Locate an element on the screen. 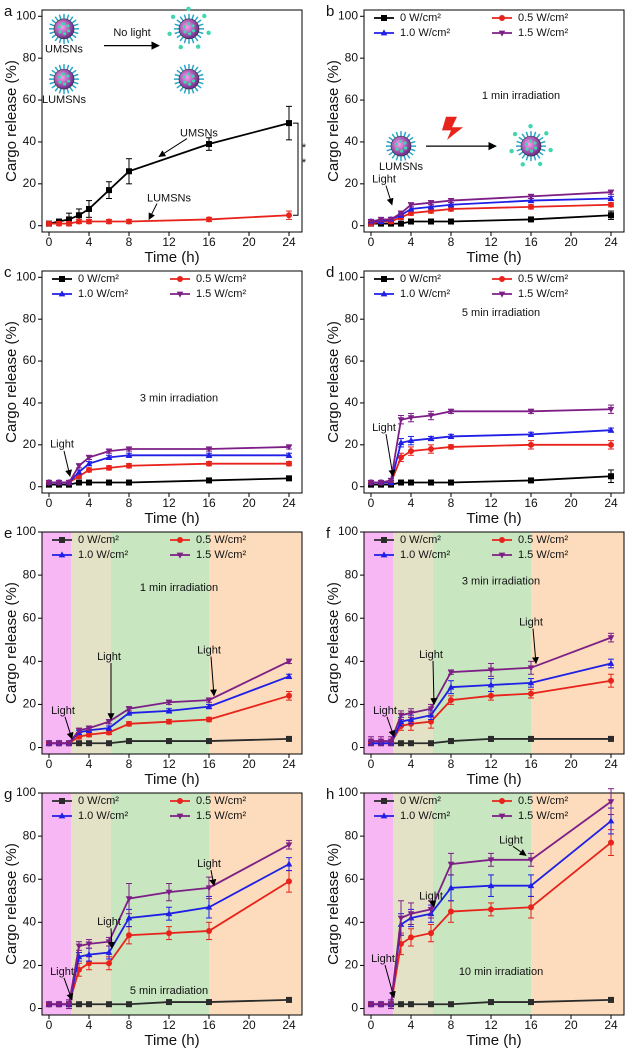 The width and height of the screenshot is (644, 1055). y-tick-label: 0 is located at coordinates (32, 225).